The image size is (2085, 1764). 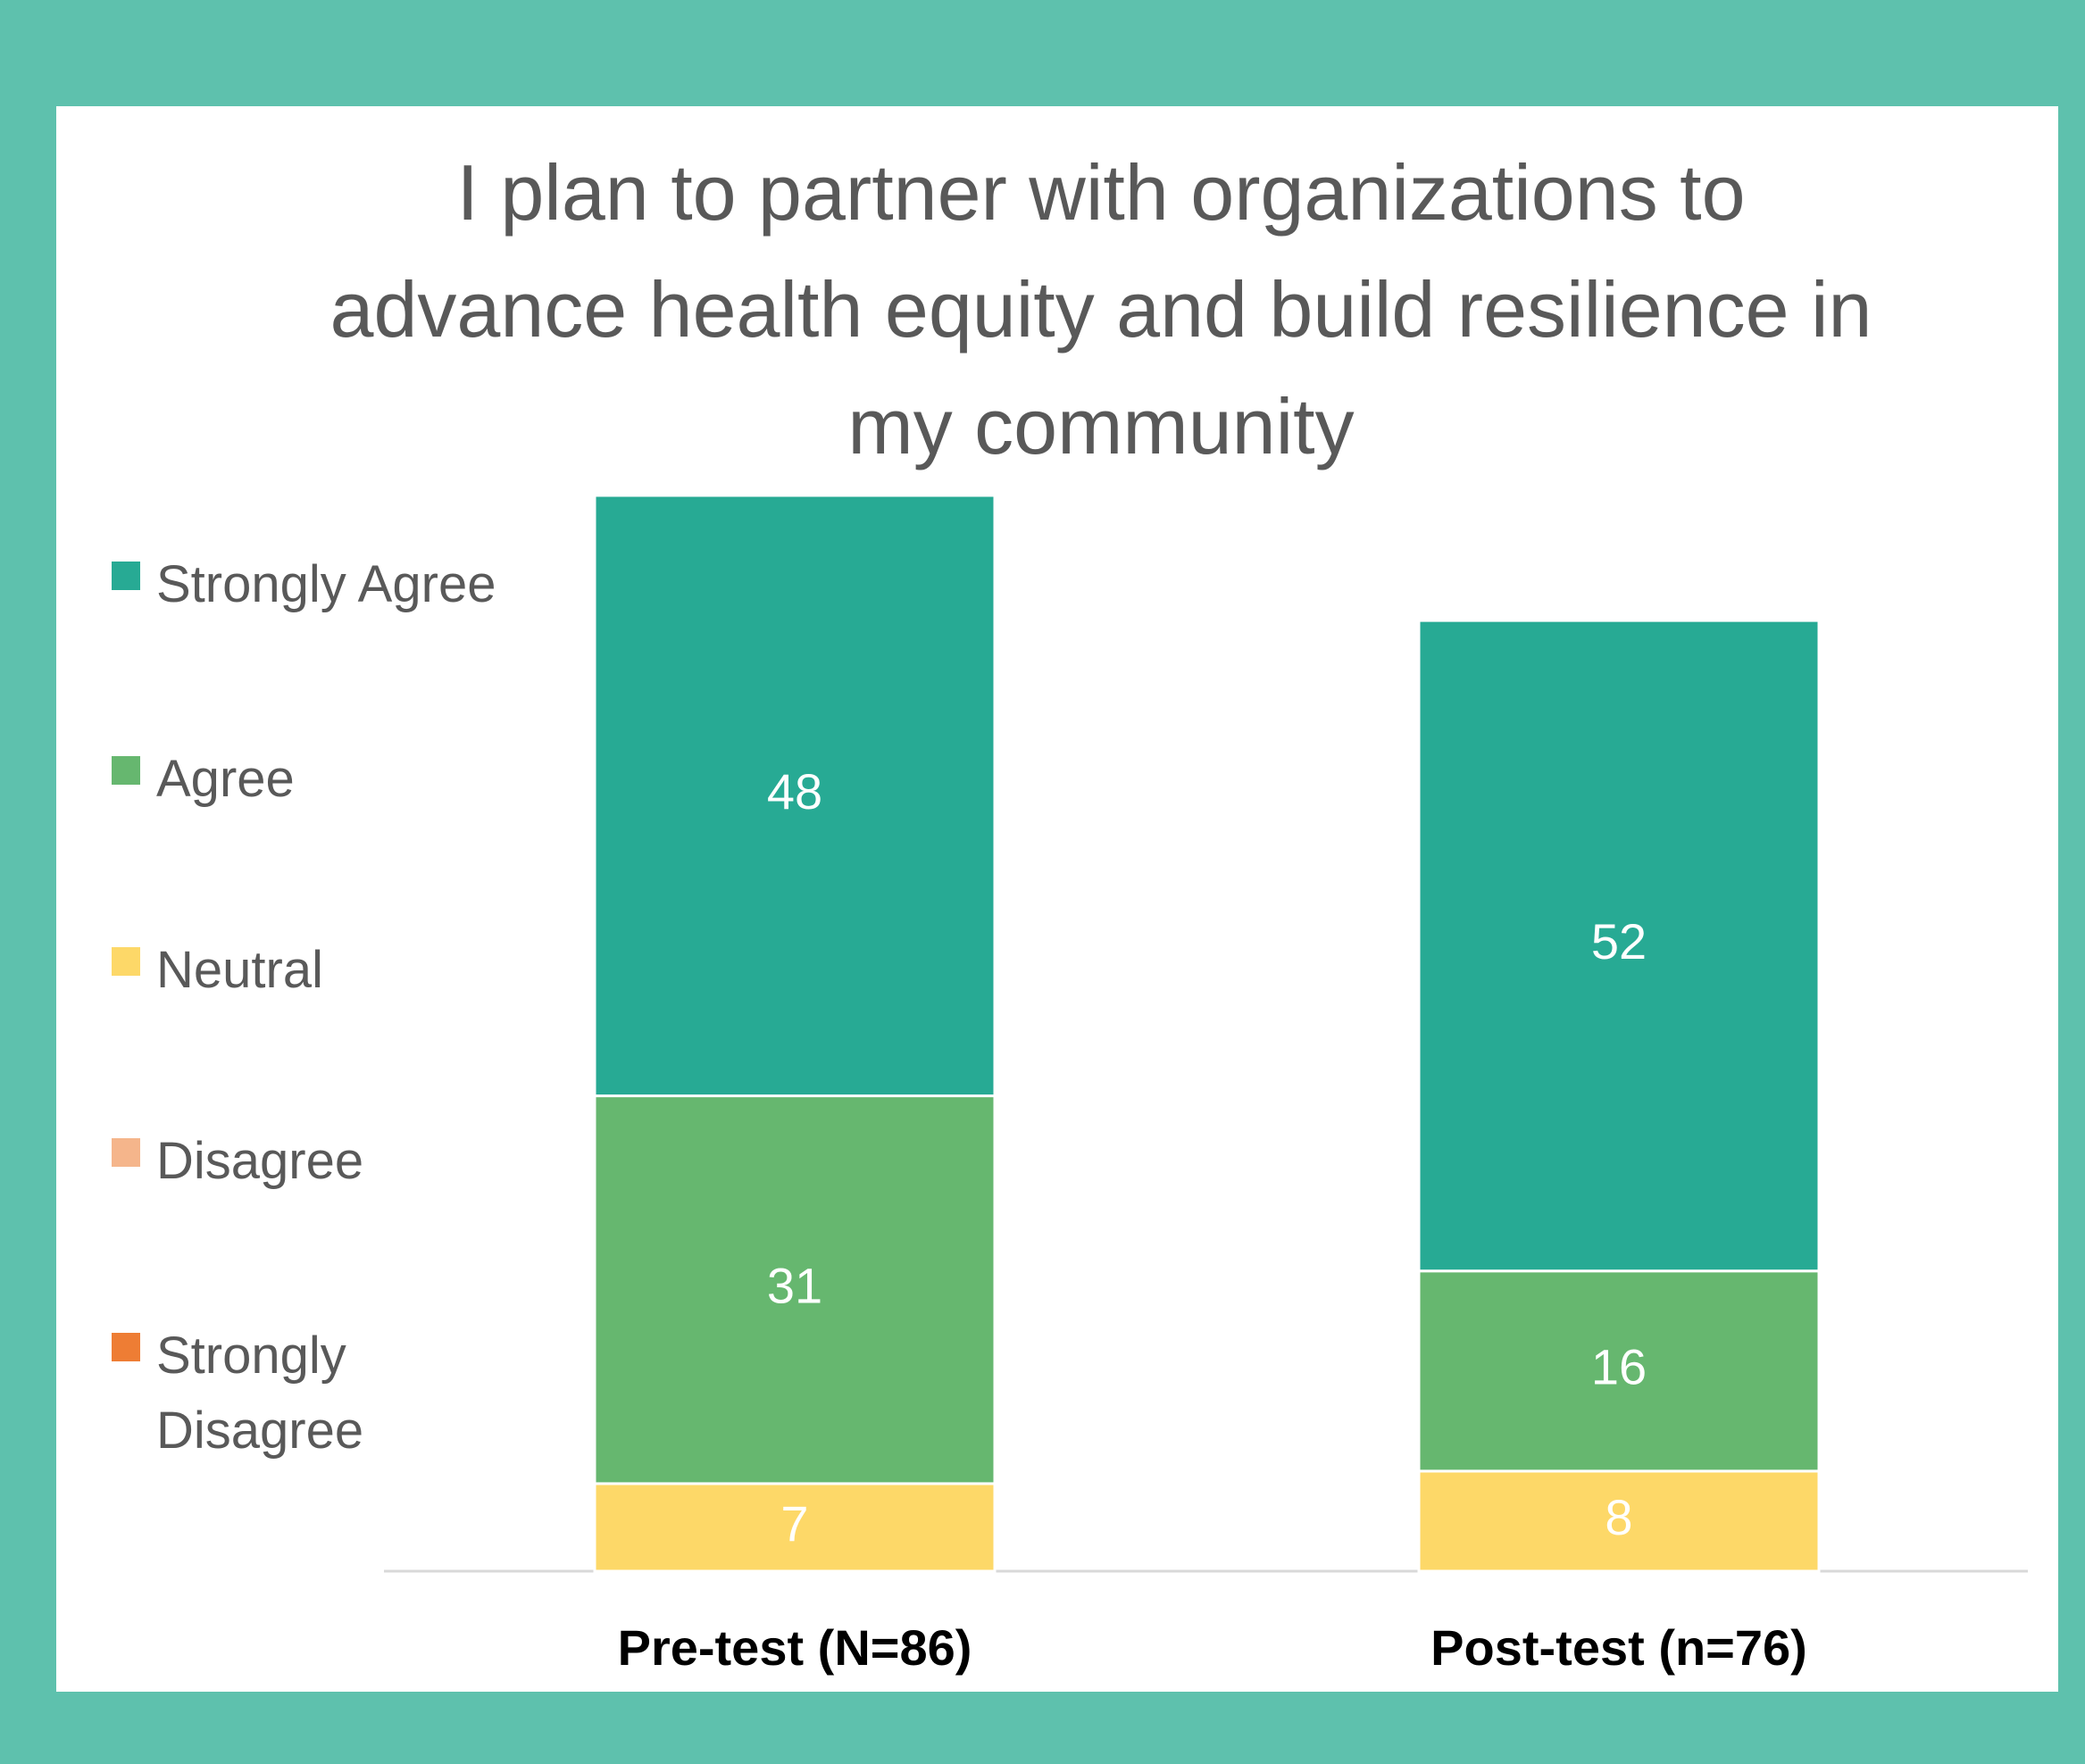 I want to click on x-tick-label: Pre-test (N=86), so click(x=795, y=1647).